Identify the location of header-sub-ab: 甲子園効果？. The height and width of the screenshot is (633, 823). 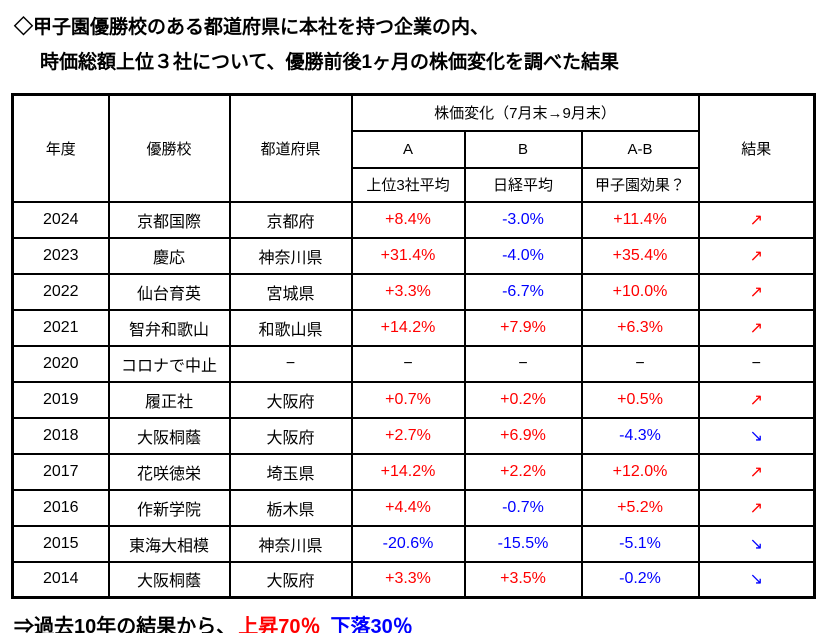
(640, 184).